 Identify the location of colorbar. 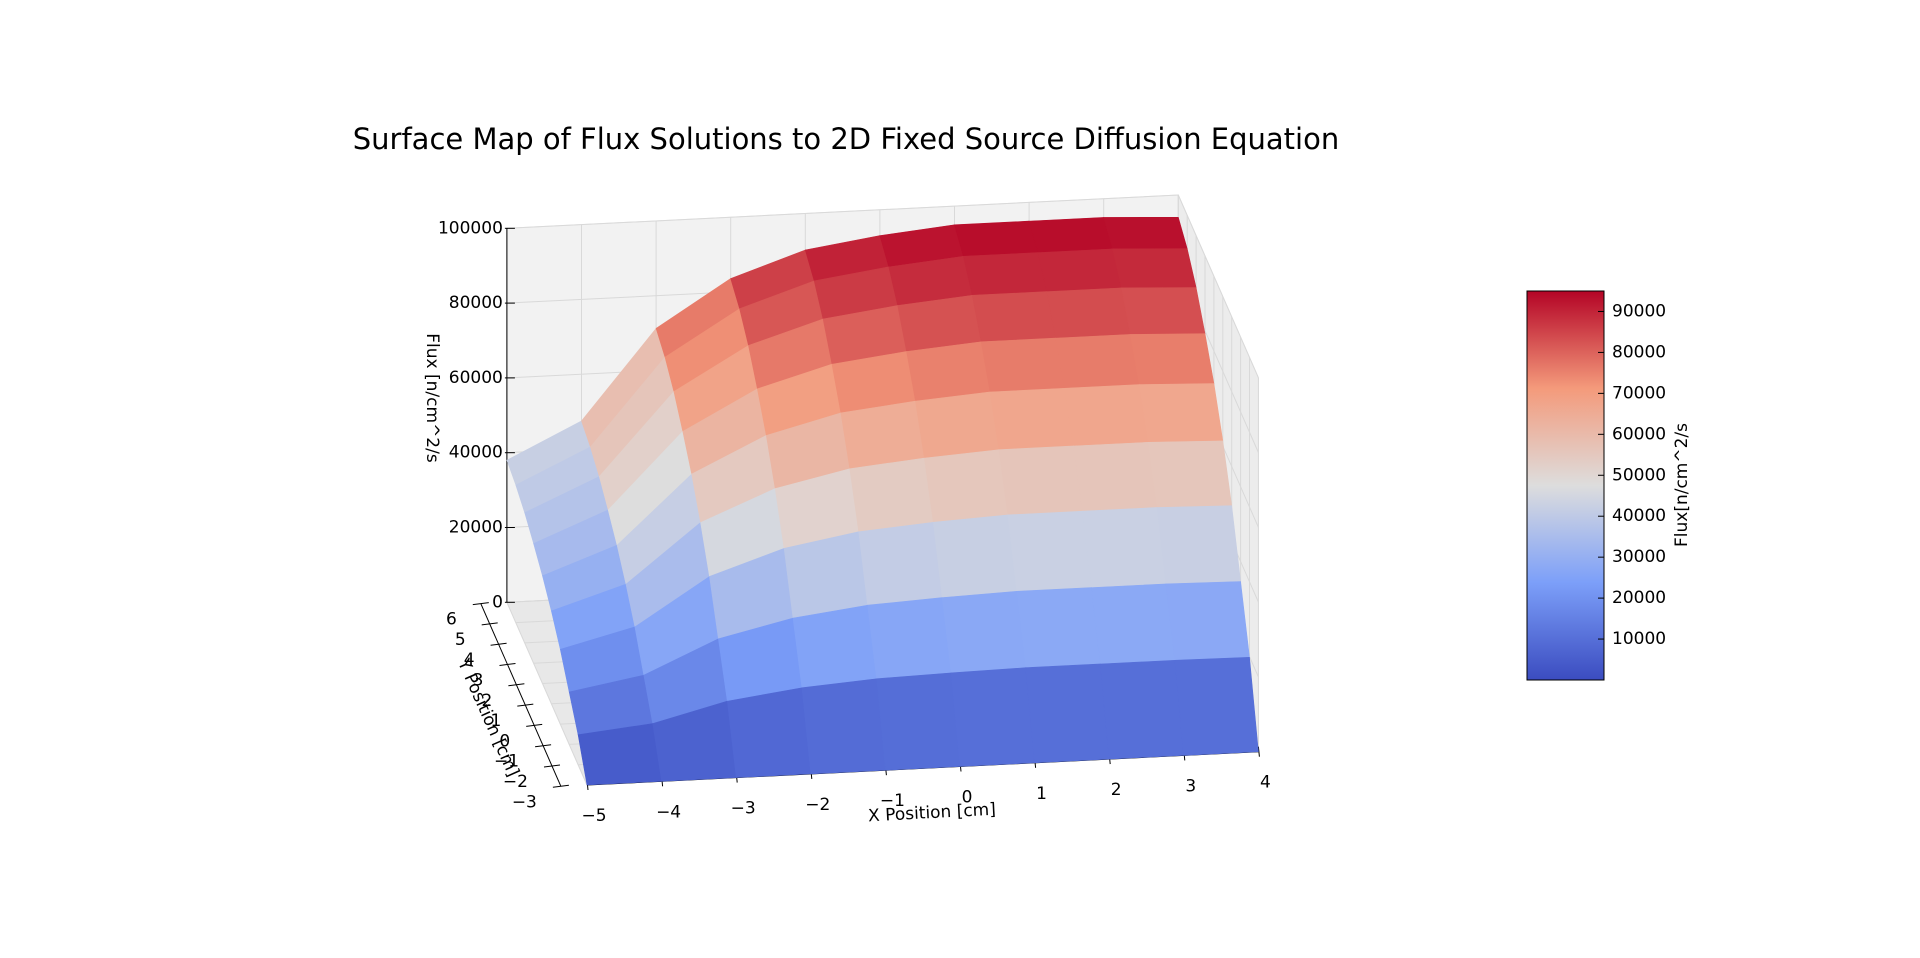
(1565, 485).